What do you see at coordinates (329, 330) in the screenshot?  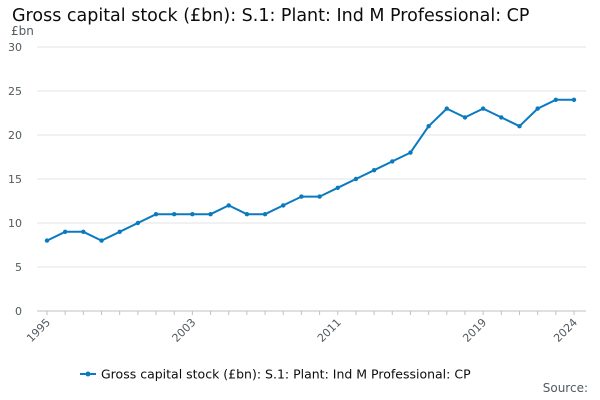 I see `x-tick-label: 2011` at bounding box center [329, 330].